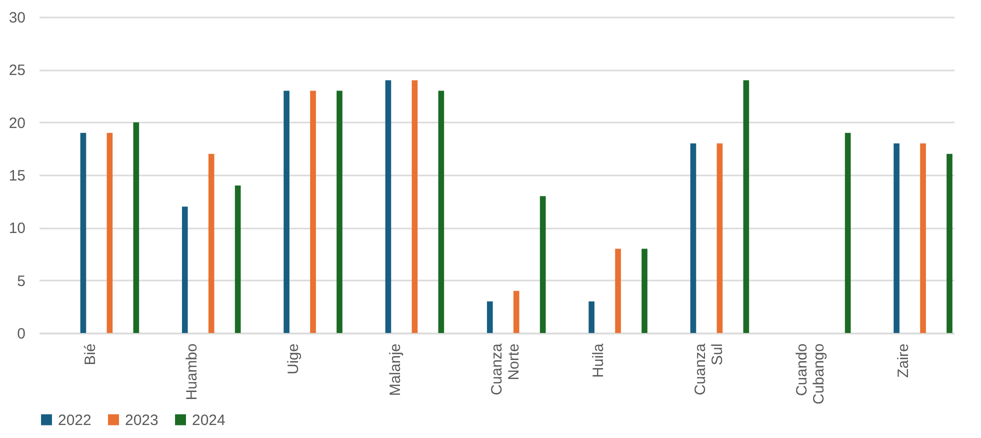  What do you see at coordinates (811, 374) in the screenshot?
I see `x-tick-label: Cuando Cubango` at bounding box center [811, 374].